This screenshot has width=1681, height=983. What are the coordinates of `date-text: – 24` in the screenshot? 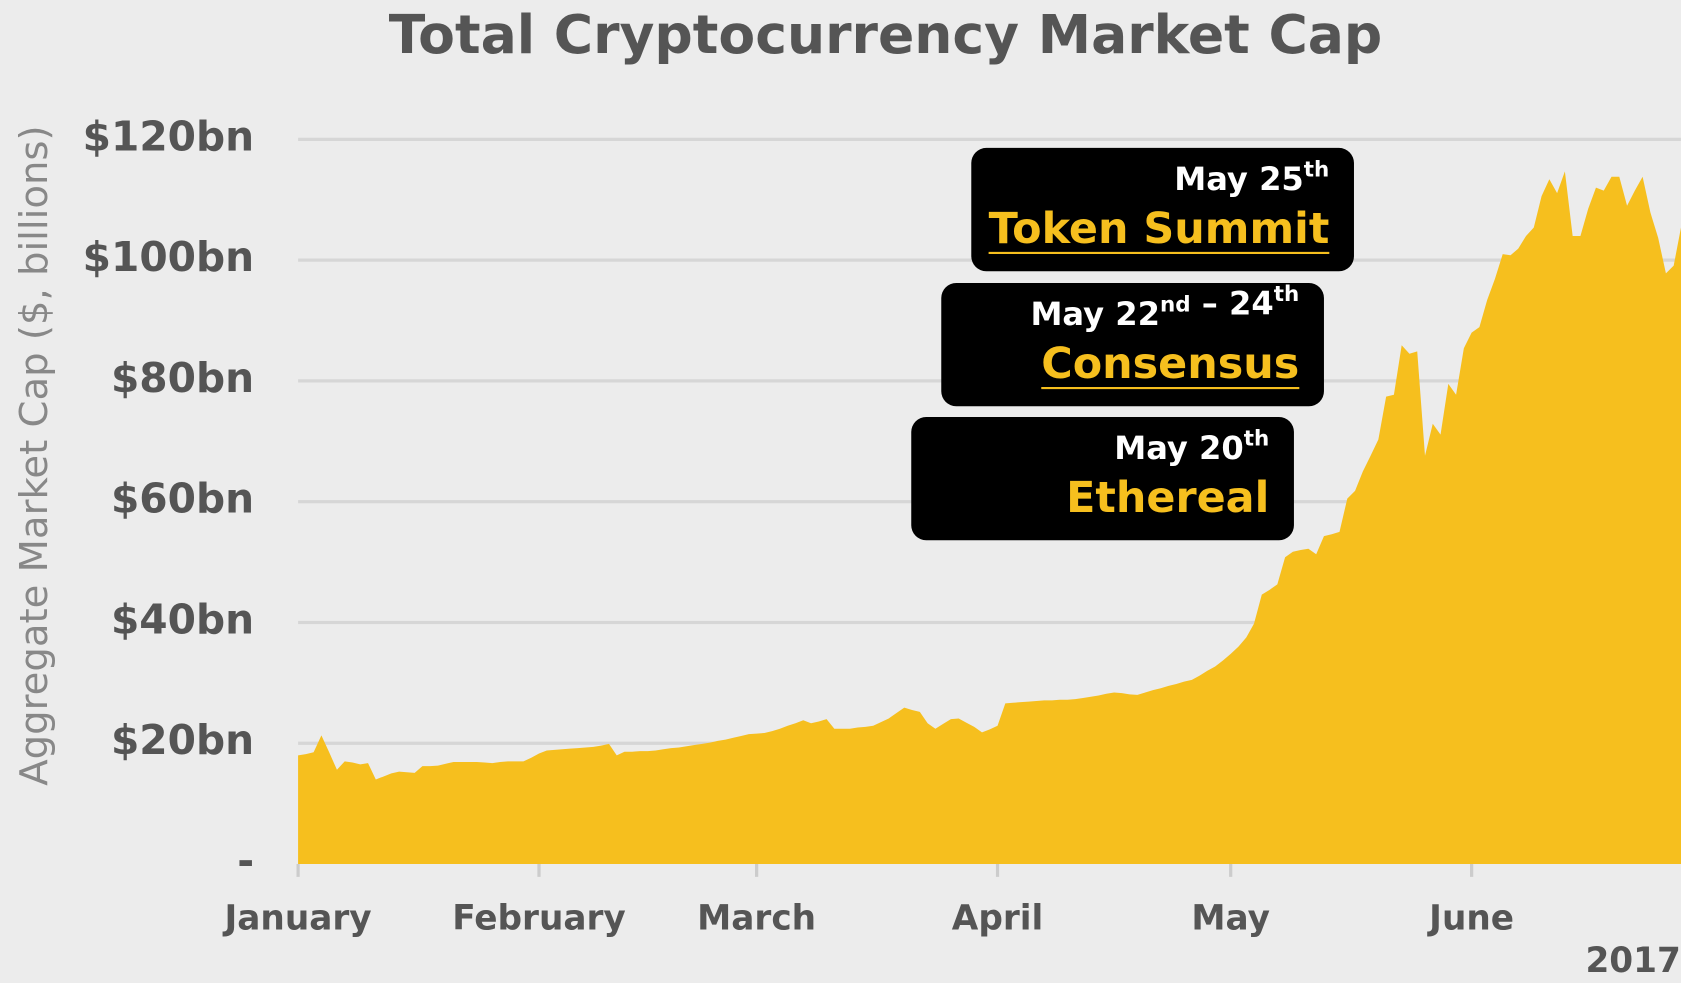 It's located at (1232, 304).